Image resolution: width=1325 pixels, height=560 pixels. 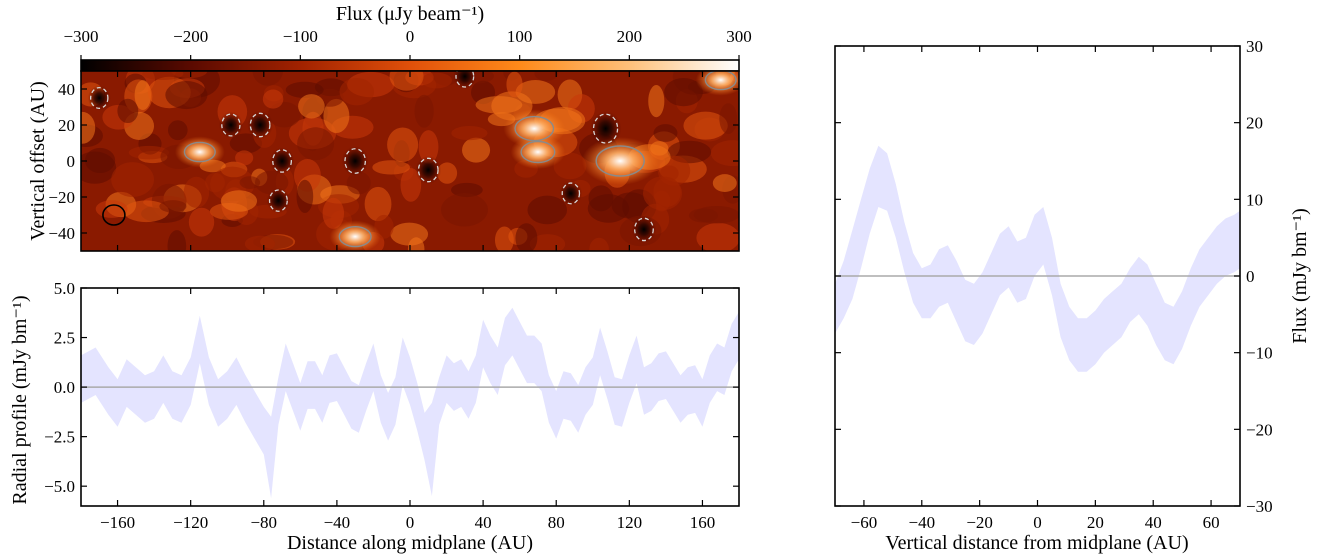 I want to click on vertical-x-label: Vertical distance from midplane (AU), so click(x=1036, y=543).